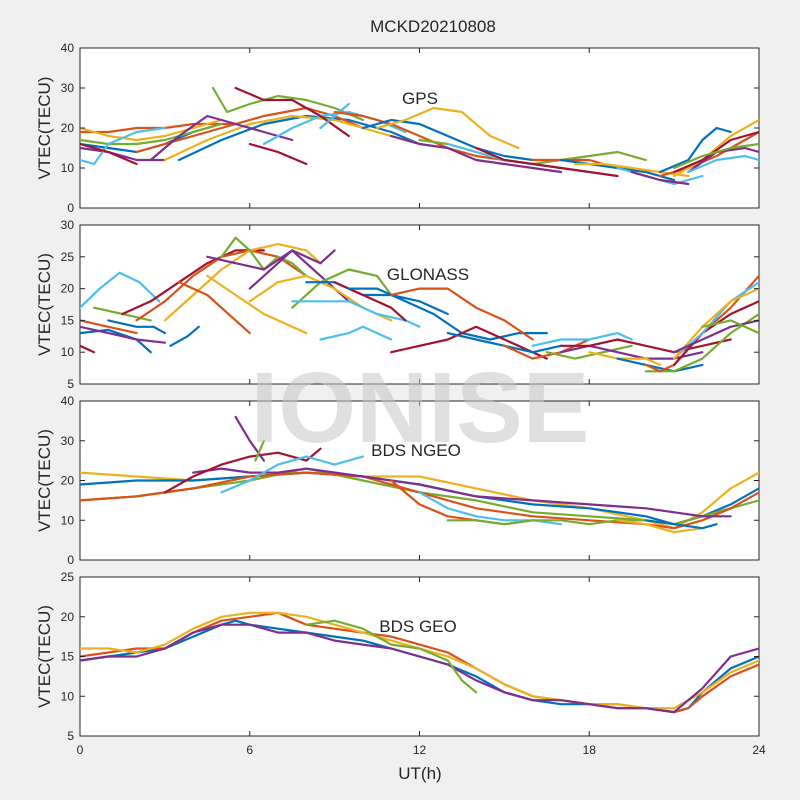 The width and height of the screenshot is (800, 800). What do you see at coordinates (80, 750) in the screenshot?
I see `x-tick-label: 0` at bounding box center [80, 750].